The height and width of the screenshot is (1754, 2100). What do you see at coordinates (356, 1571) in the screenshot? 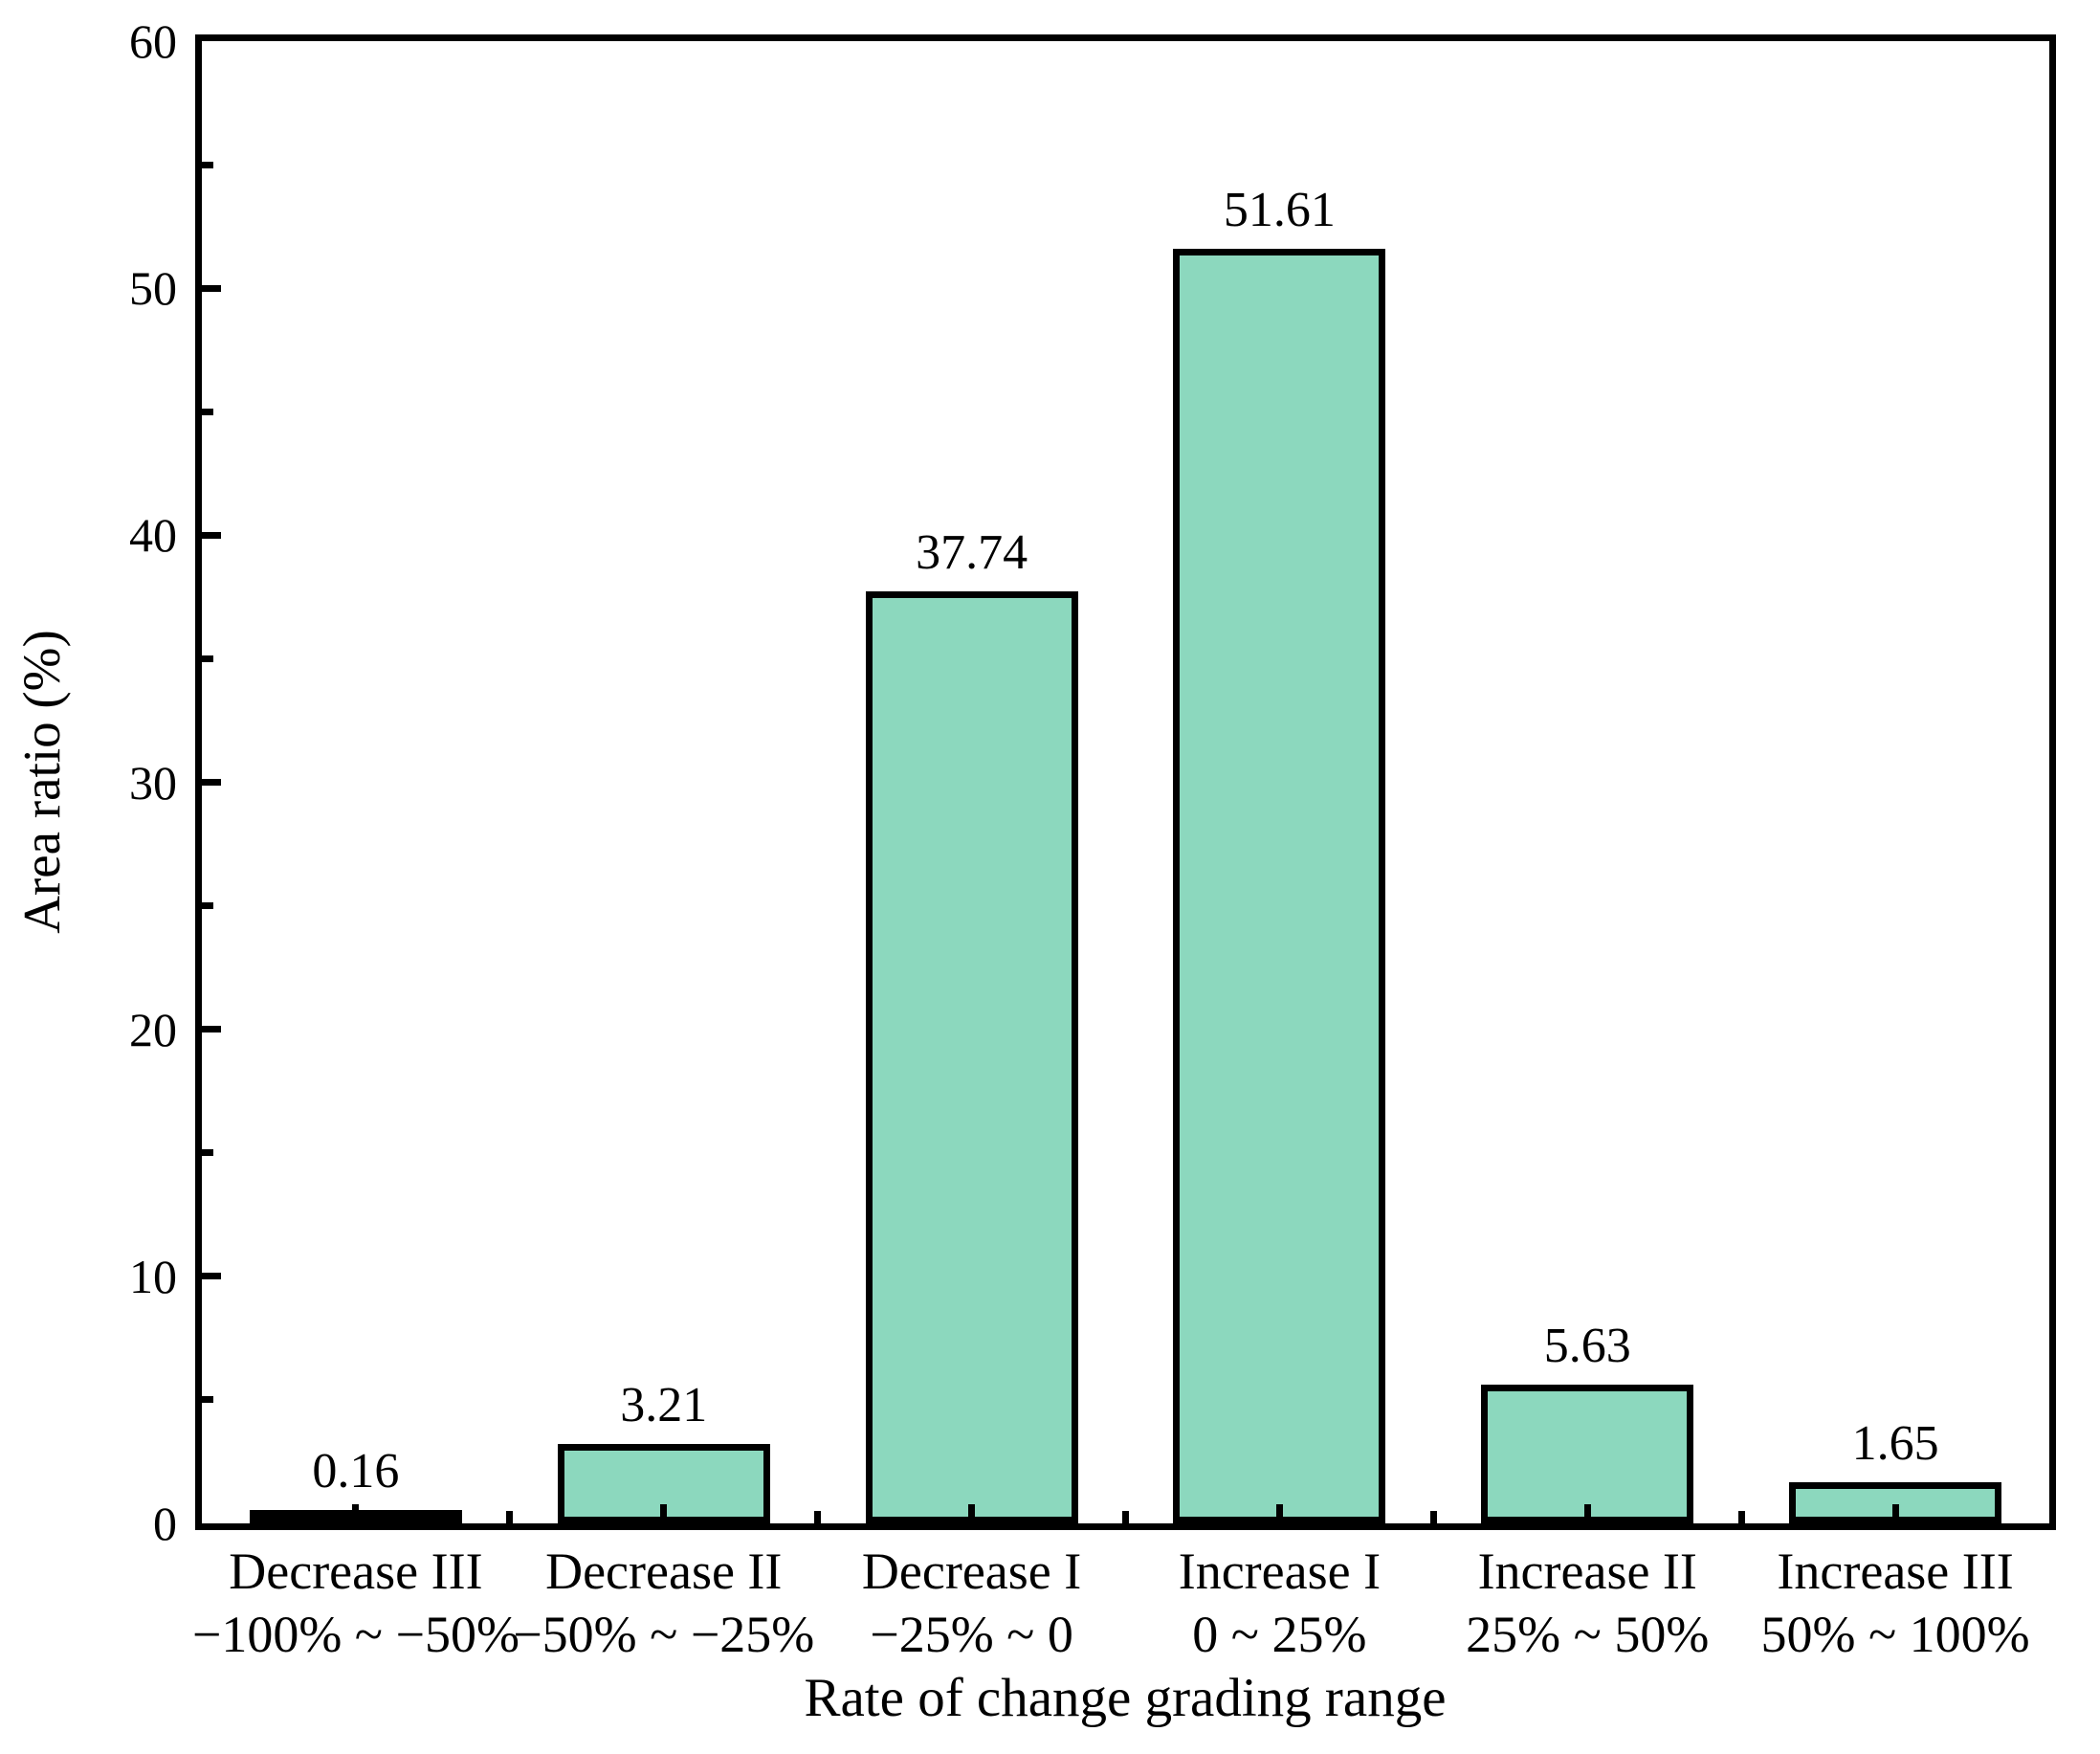
I see `category-label: Decrease III` at bounding box center [356, 1571].